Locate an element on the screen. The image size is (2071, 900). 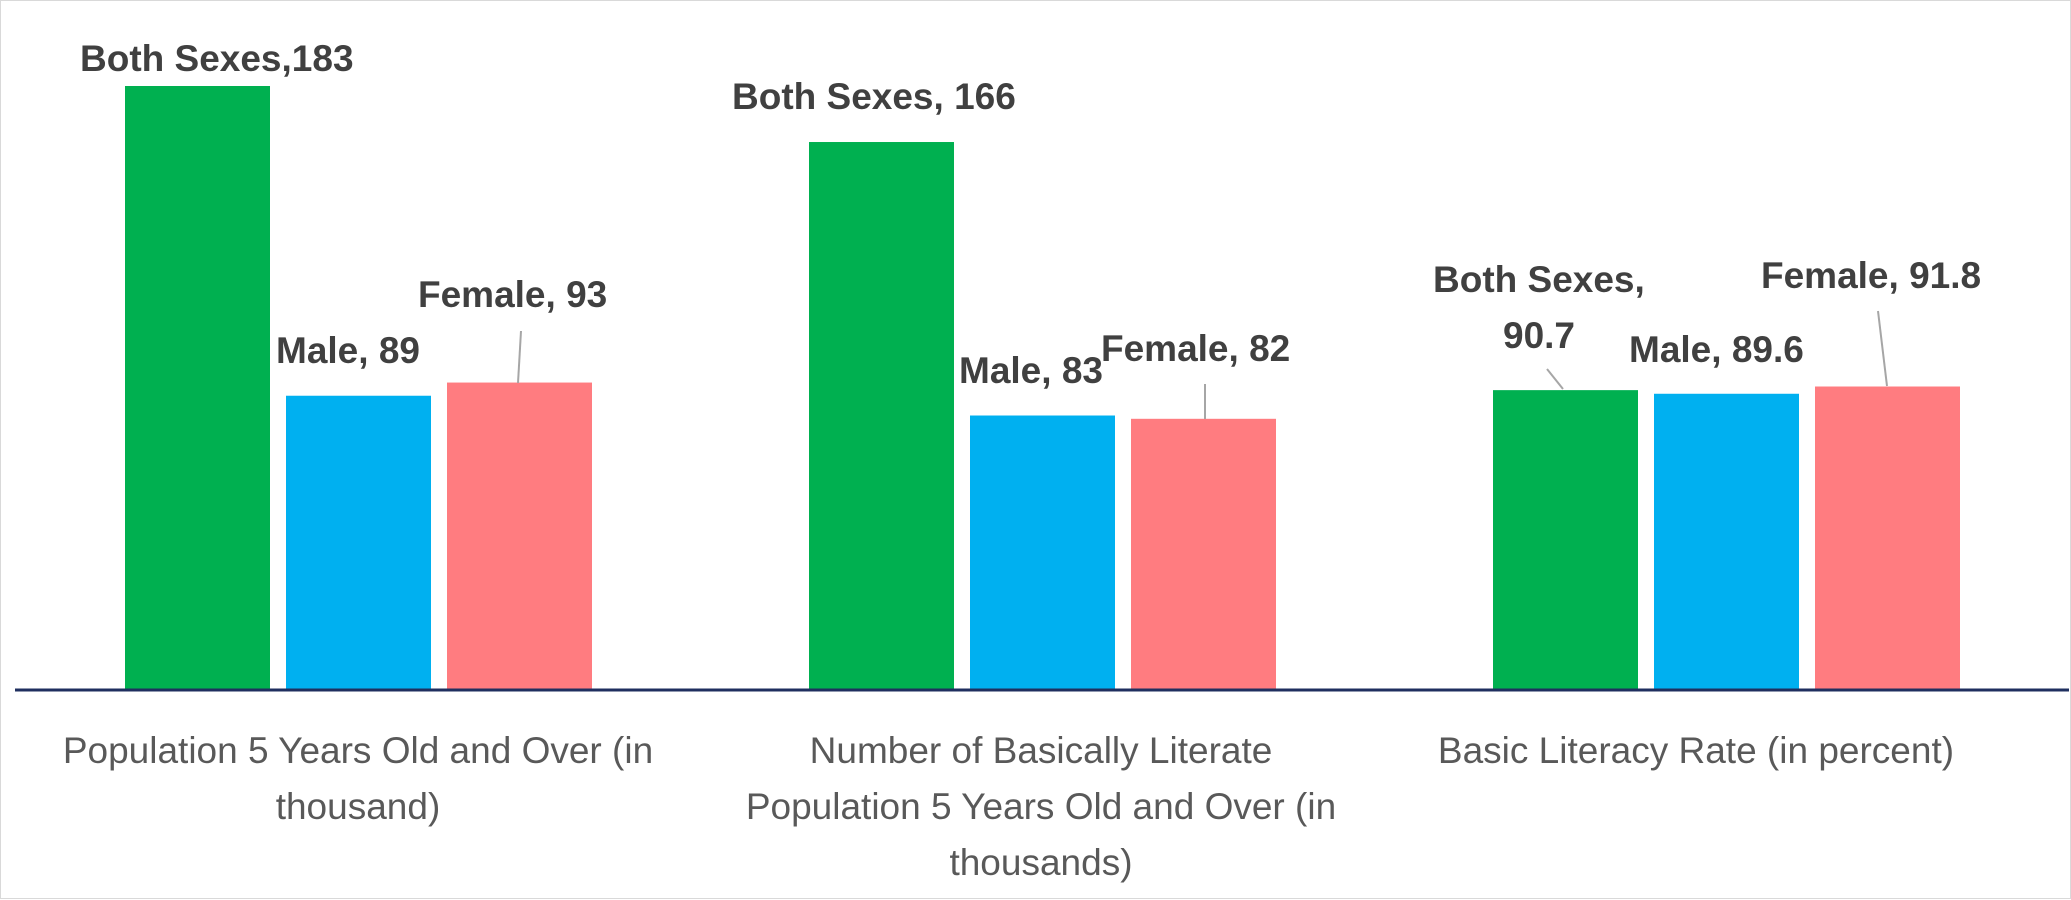
bar-female-cat2 is located at coordinates (1203, 553).